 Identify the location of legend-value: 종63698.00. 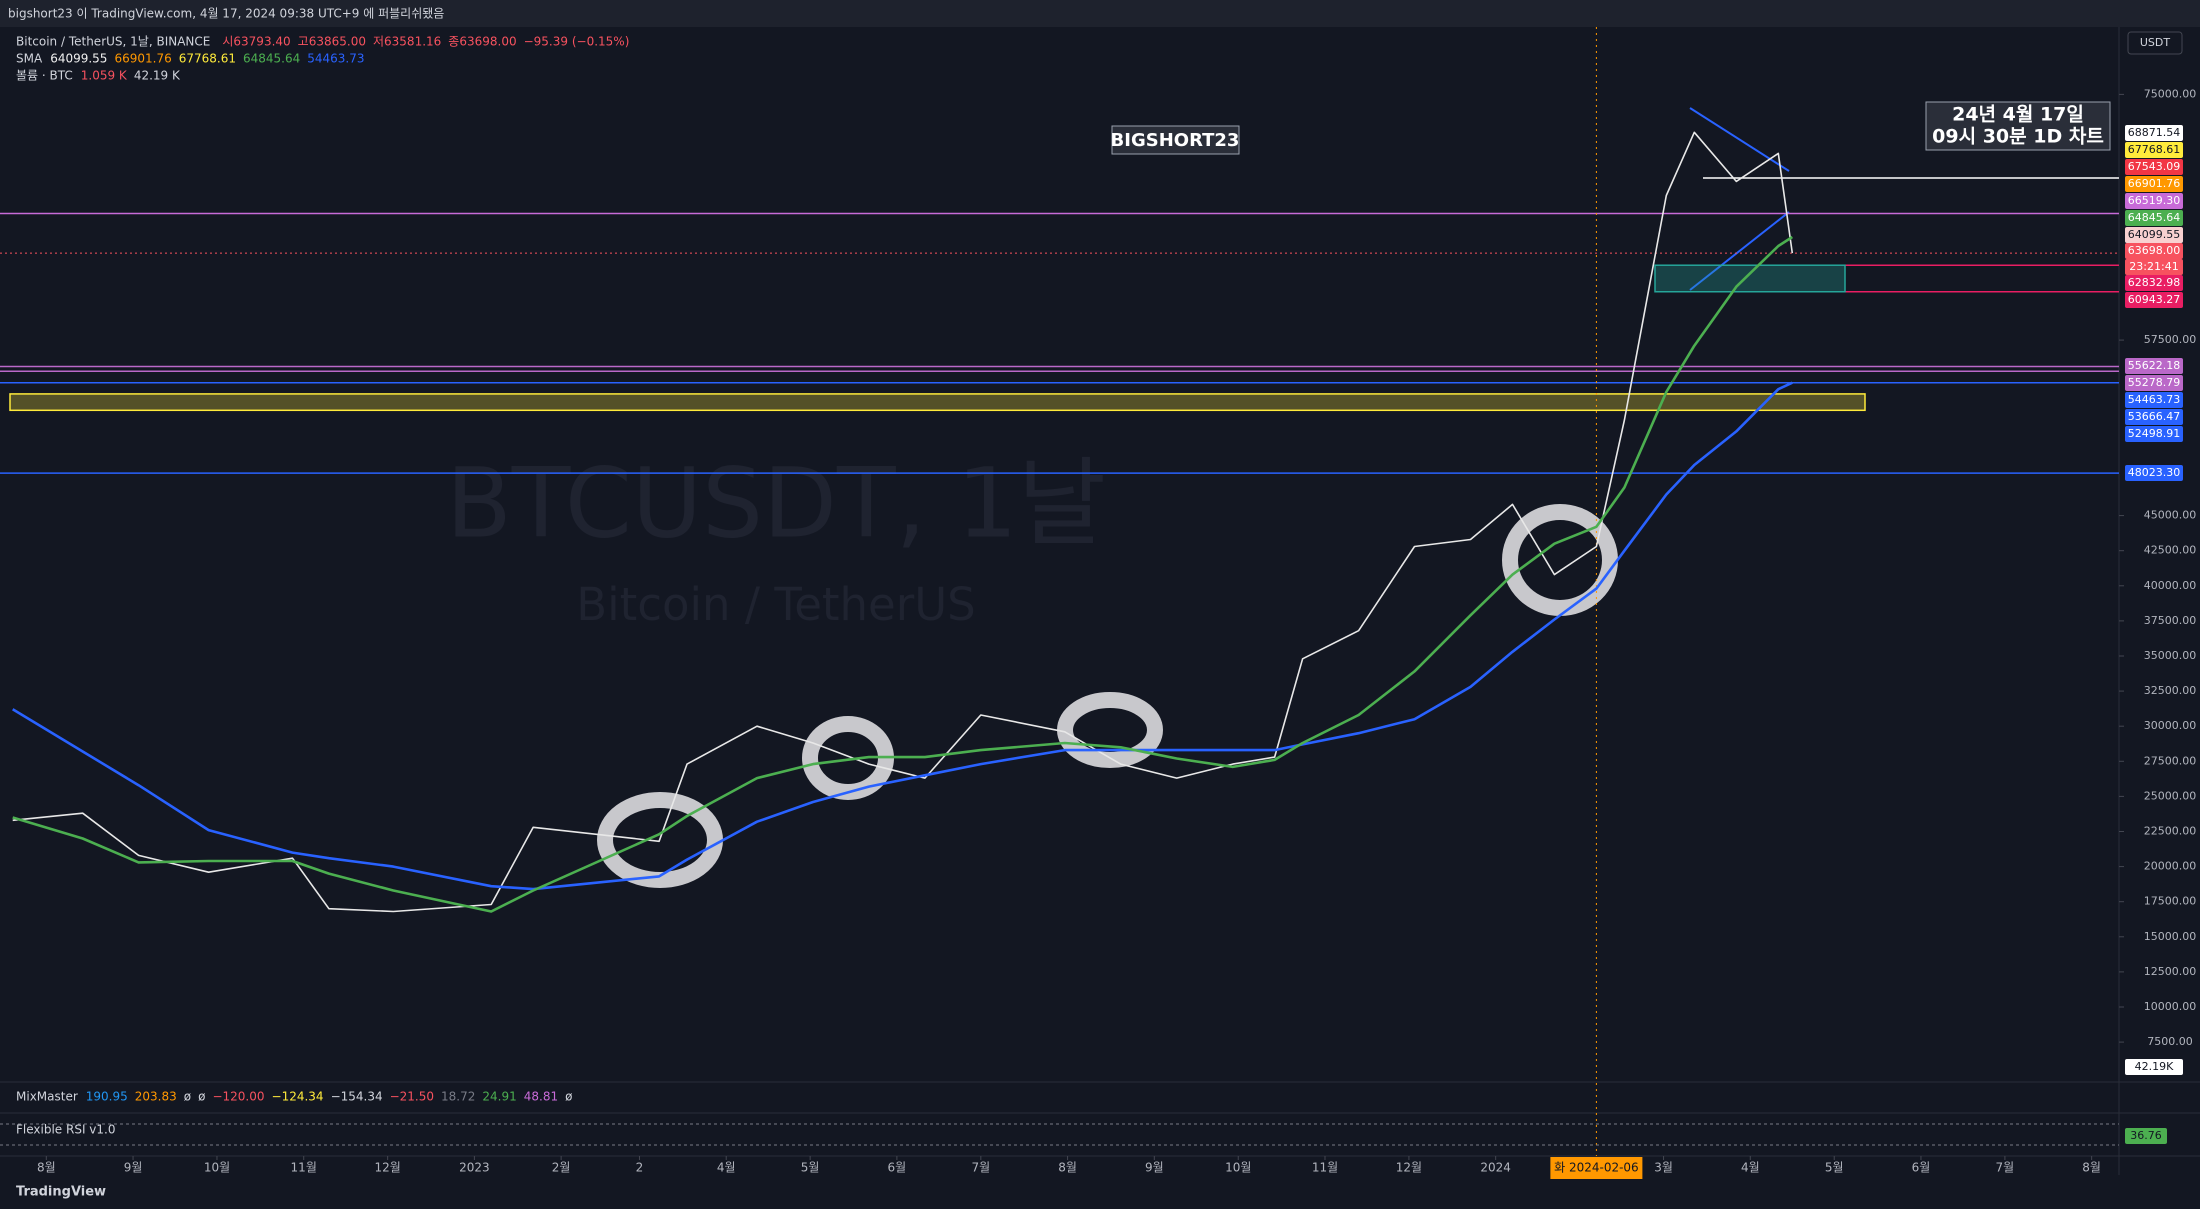
(482, 42).